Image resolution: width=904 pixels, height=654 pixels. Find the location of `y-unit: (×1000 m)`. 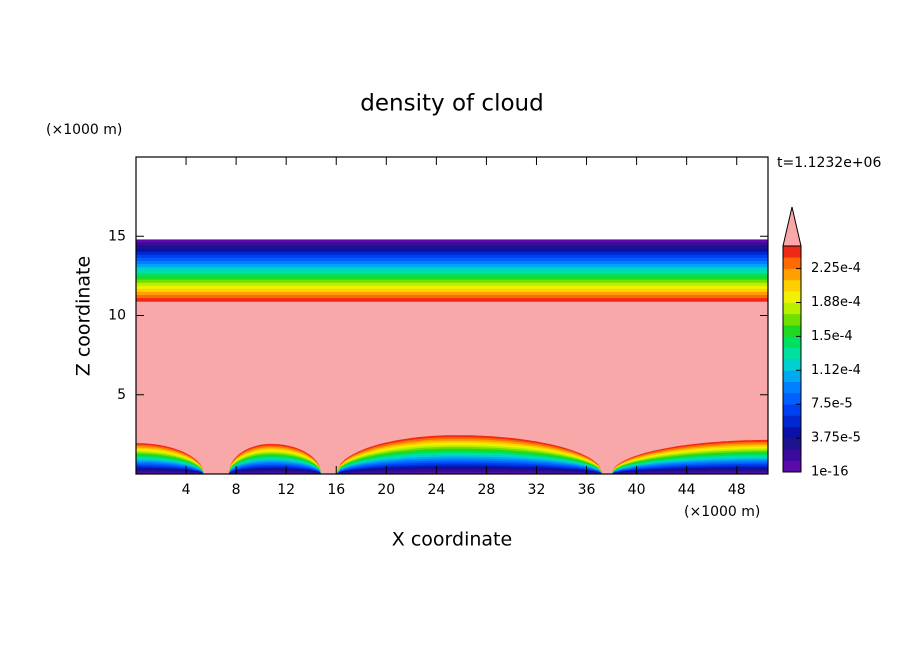

y-unit: (×1000 m) is located at coordinates (84, 130).